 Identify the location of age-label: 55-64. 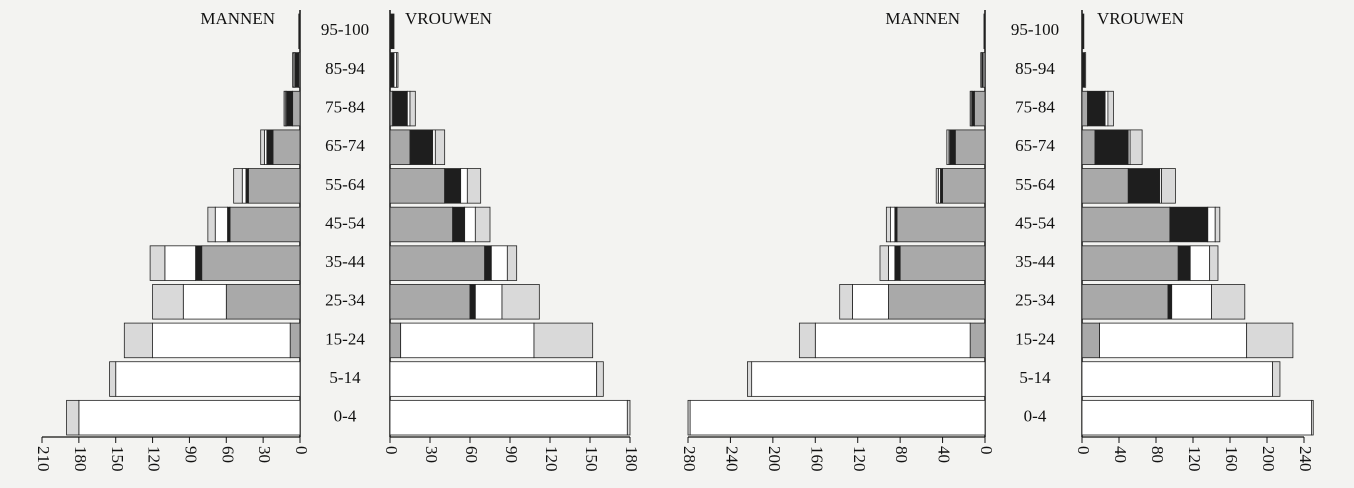
(1035, 184).